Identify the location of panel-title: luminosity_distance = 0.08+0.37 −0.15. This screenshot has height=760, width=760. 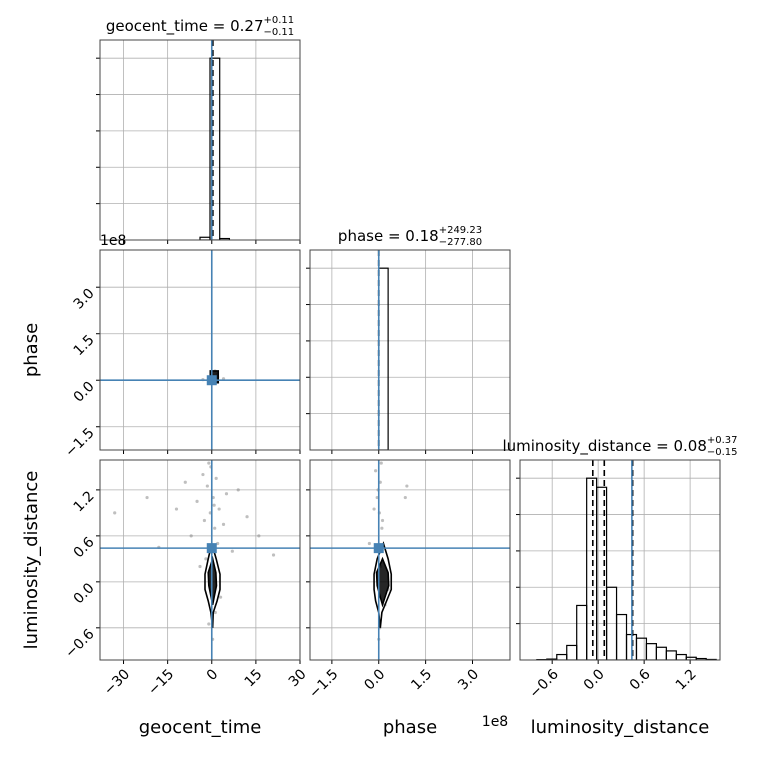
(619, 446).